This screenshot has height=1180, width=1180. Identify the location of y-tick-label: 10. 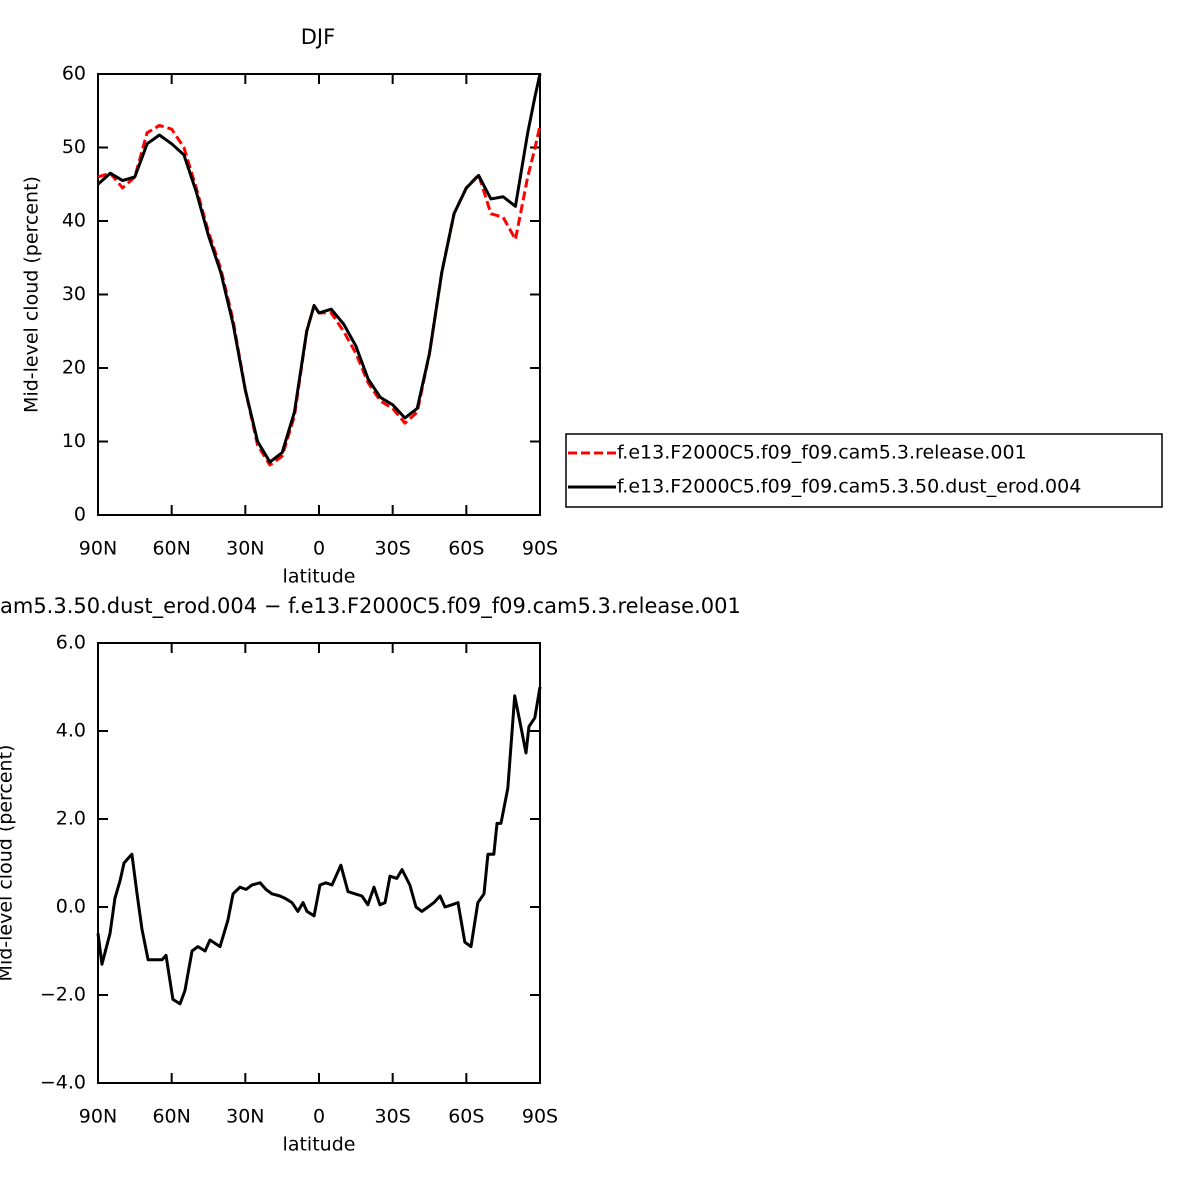
(74, 441).